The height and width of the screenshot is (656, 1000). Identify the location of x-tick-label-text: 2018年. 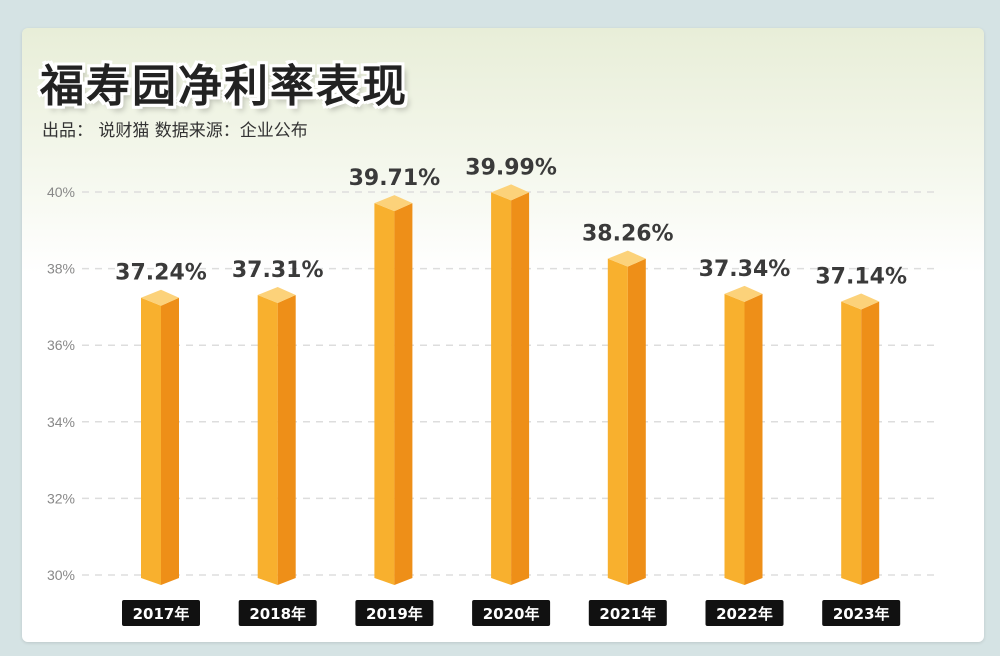
(277, 614).